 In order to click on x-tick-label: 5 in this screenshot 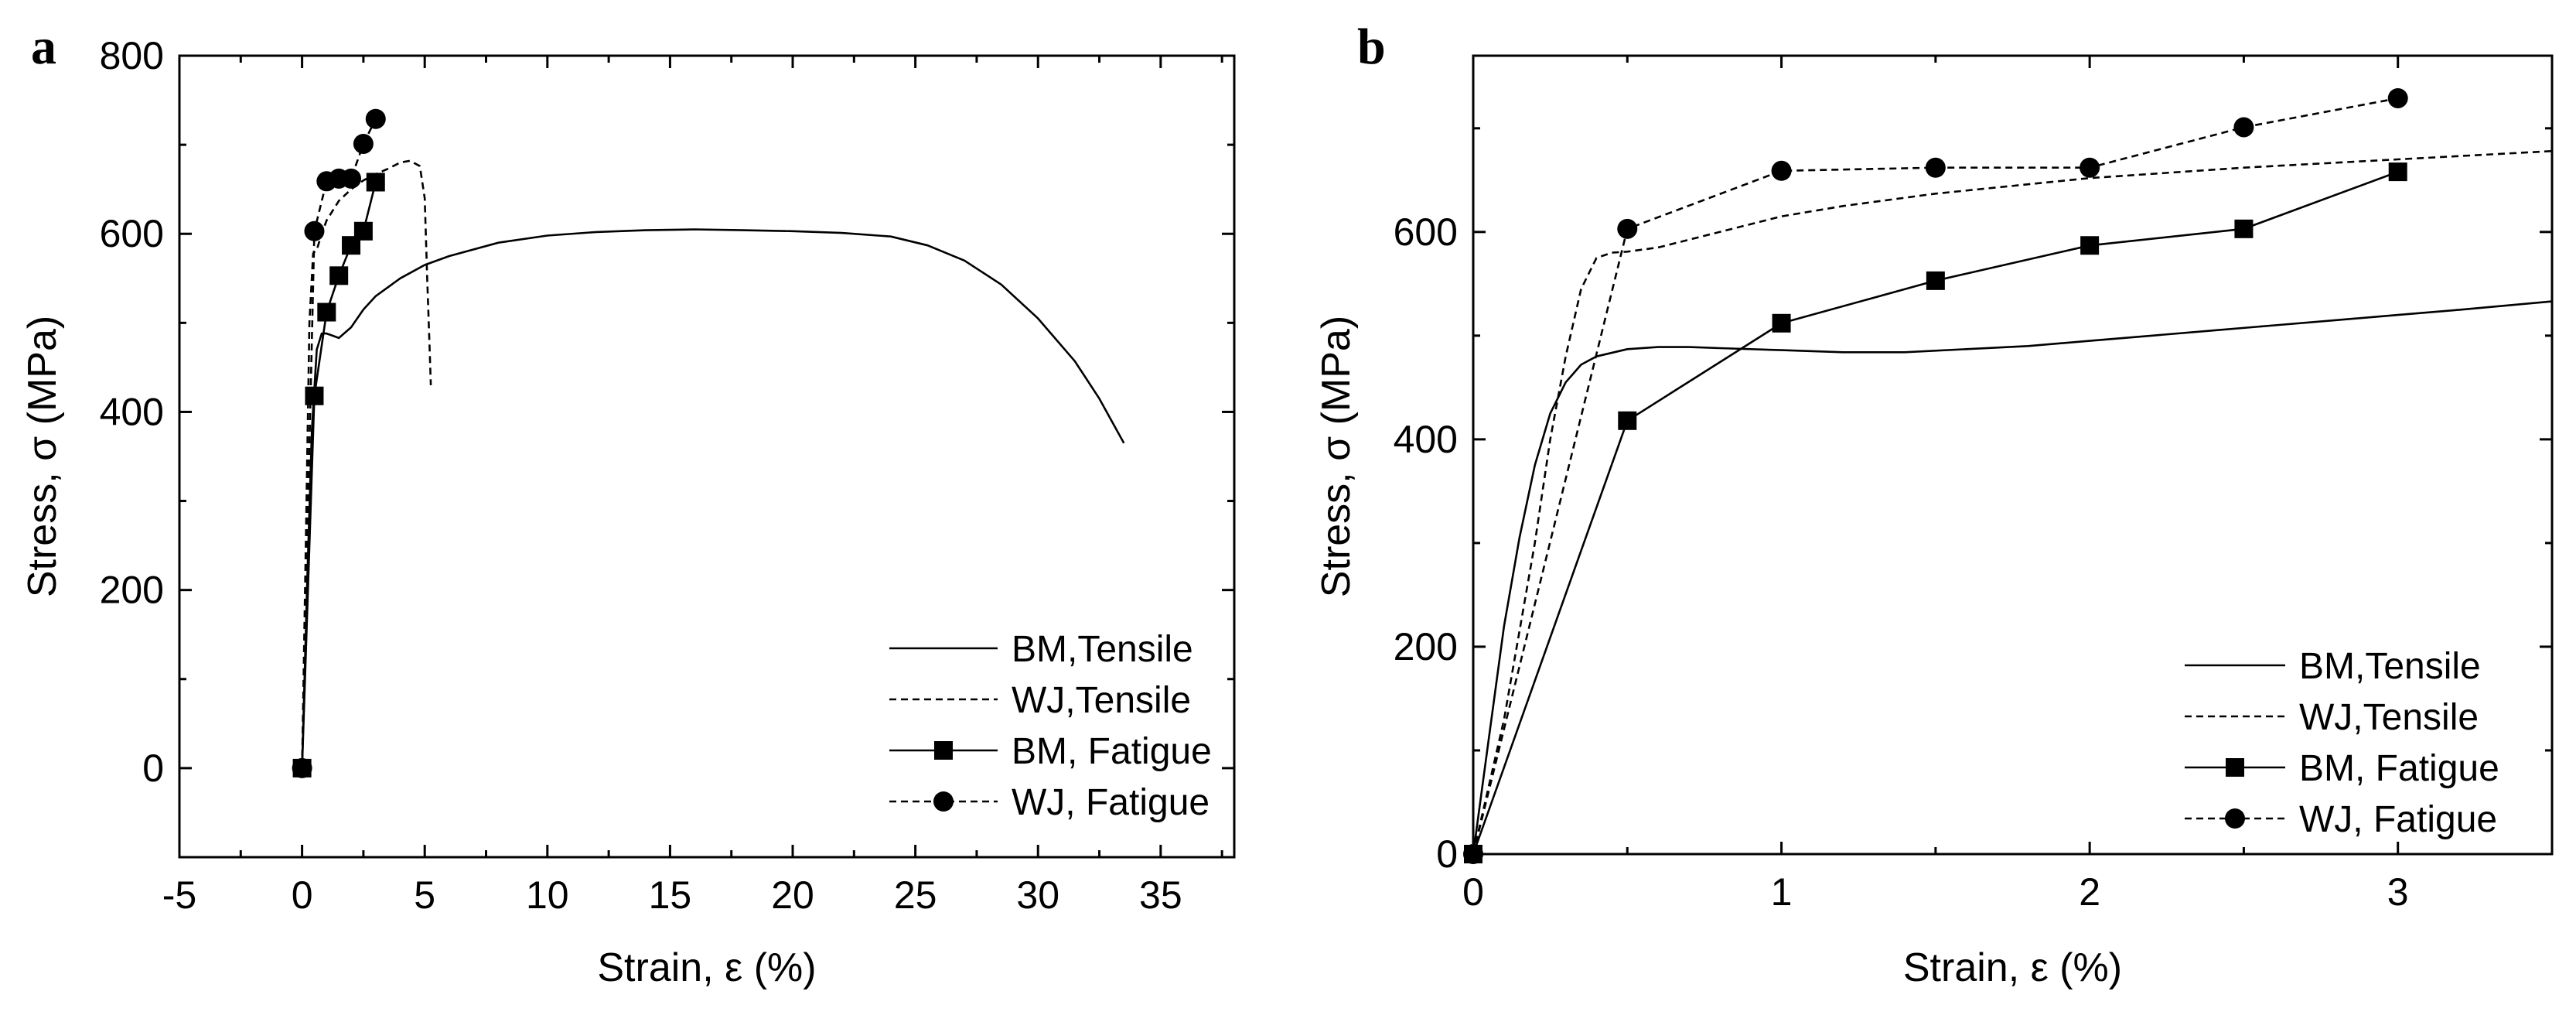, I will do `click(425, 895)`.